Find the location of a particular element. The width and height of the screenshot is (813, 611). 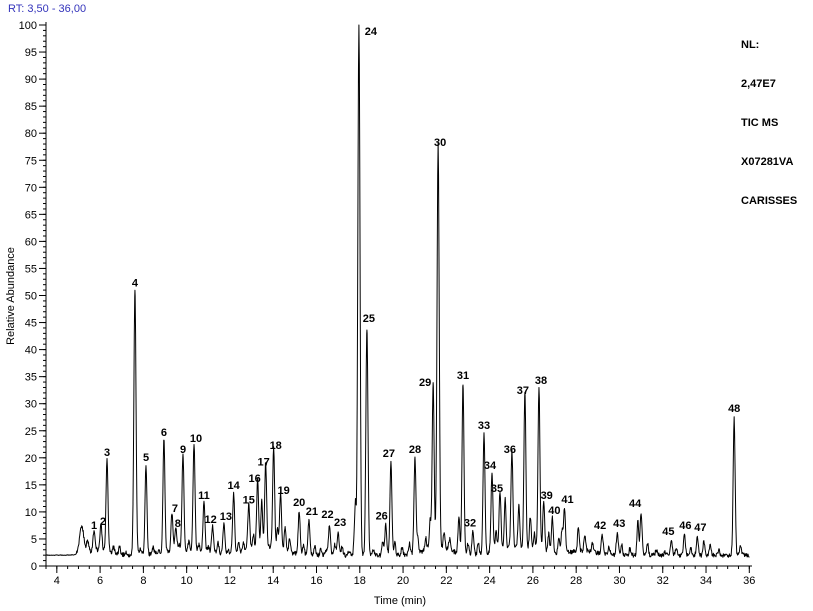

y-tick-label: 90 is located at coordinates (31, 80).